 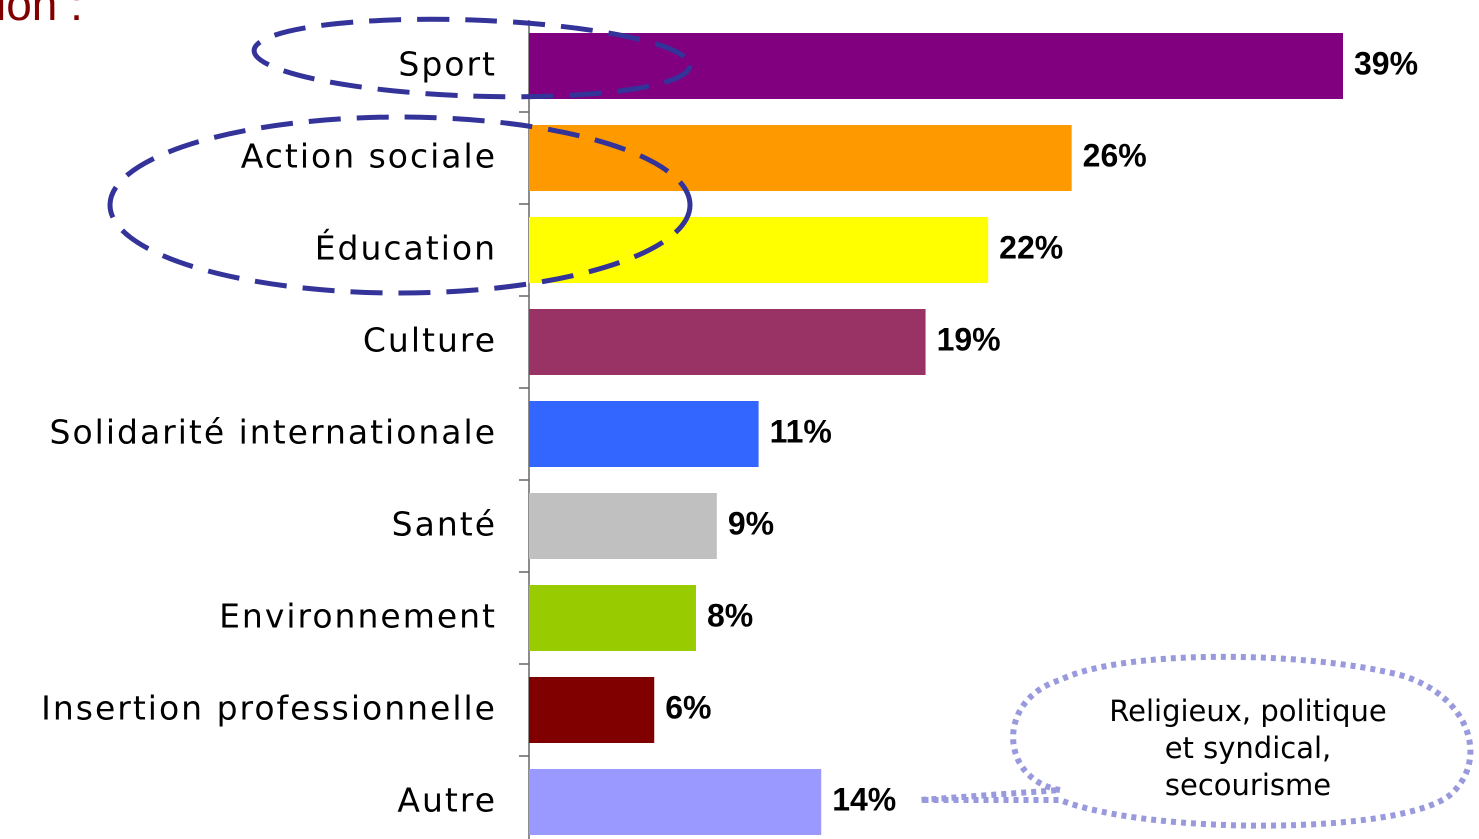 I want to click on value-label: 22%, so click(x=1031, y=247).